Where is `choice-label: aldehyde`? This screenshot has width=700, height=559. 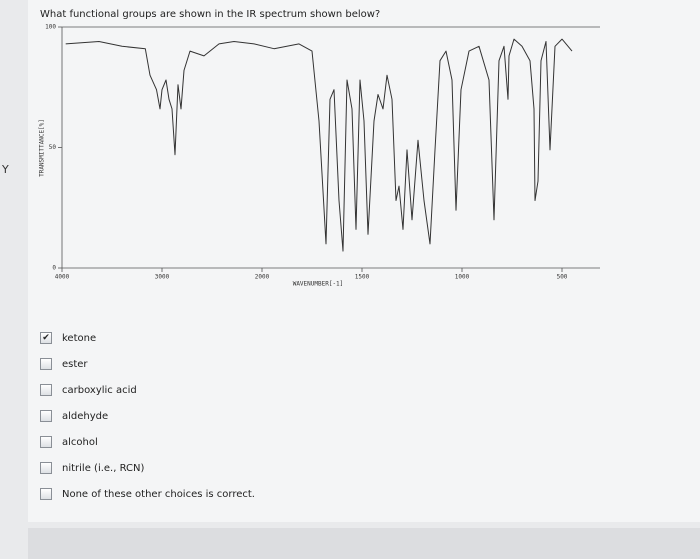 choice-label: aldehyde is located at coordinates (85, 416).